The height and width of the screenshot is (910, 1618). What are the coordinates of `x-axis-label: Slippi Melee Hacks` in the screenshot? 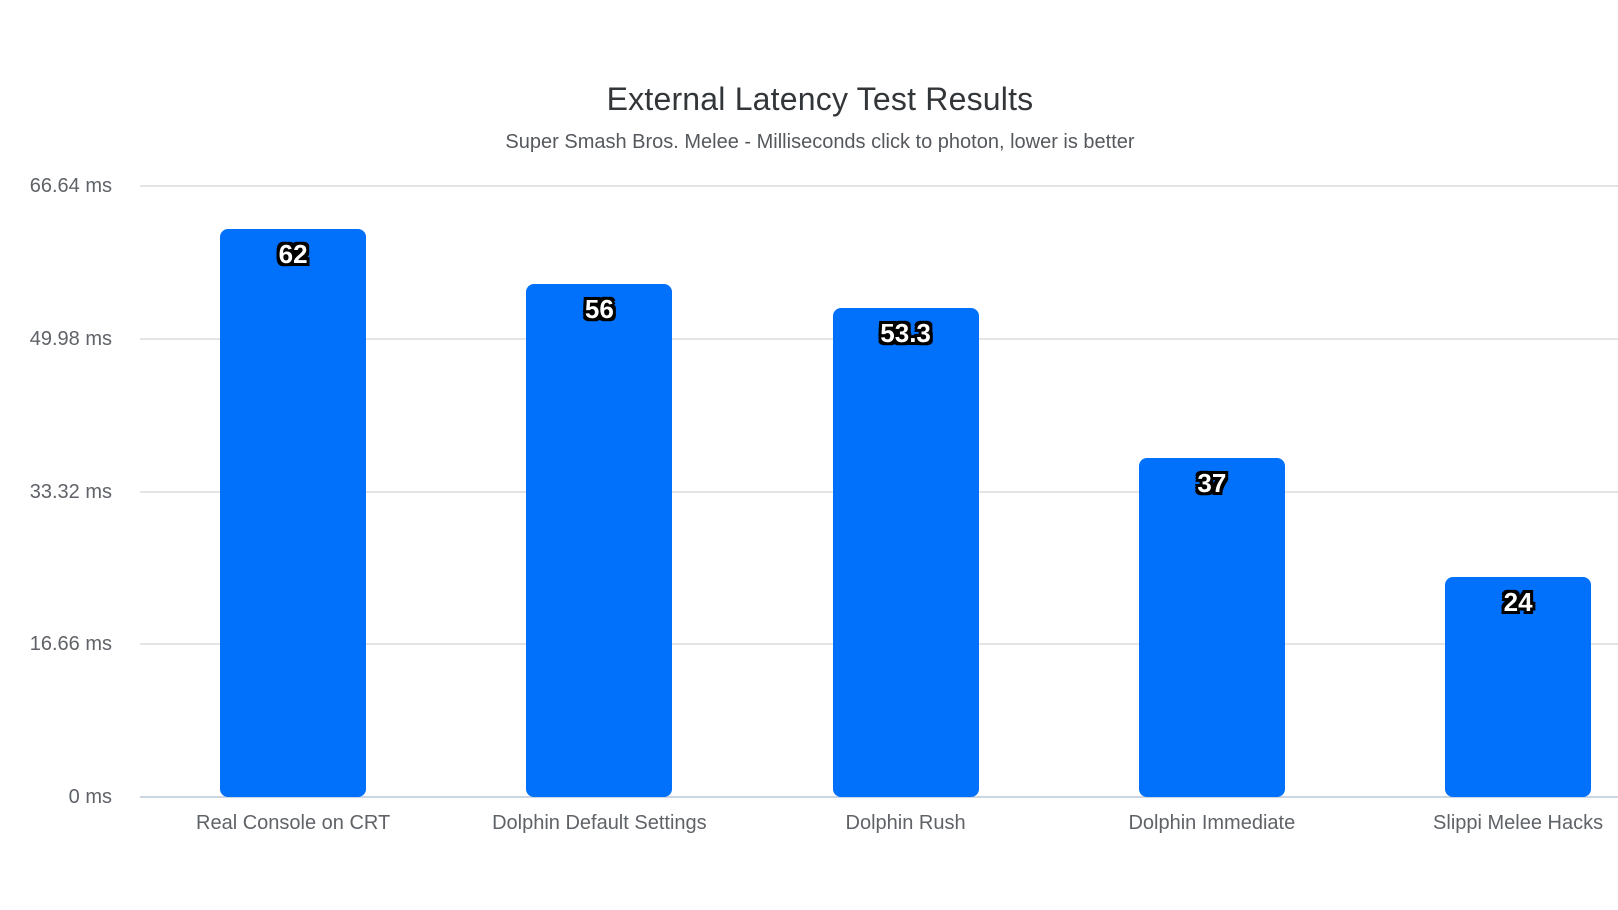 It's located at (1518, 823).